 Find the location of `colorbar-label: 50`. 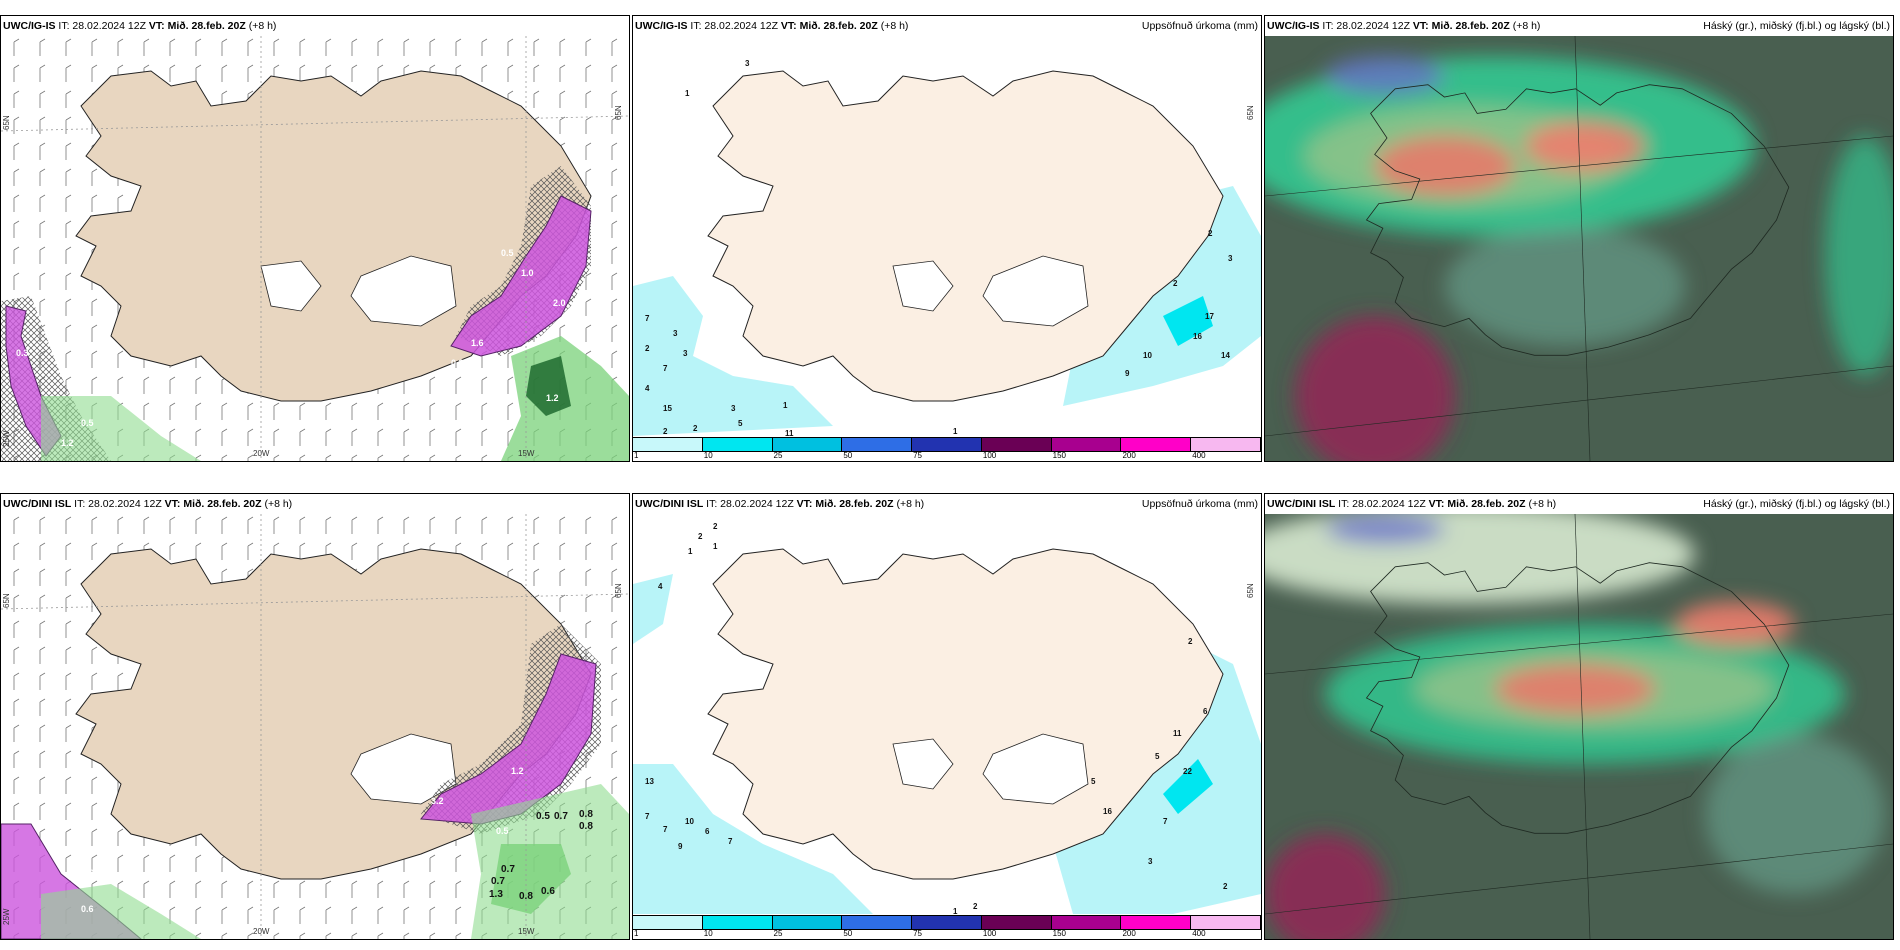

colorbar-label: 50 is located at coordinates (848, 455).